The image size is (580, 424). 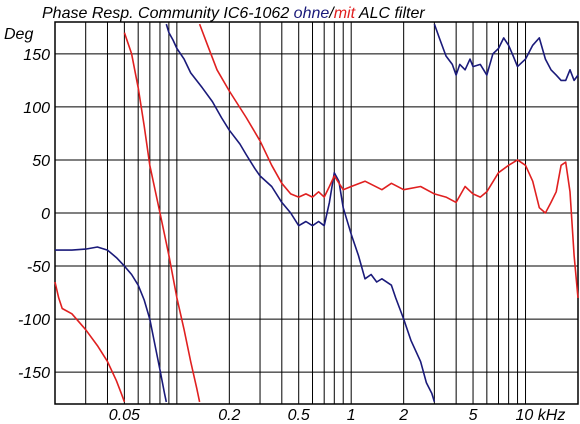 What do you see at coordinates (36, 55) in the screenshot?
I see `y-tick-label: 150` at bounding box center [36, 55].